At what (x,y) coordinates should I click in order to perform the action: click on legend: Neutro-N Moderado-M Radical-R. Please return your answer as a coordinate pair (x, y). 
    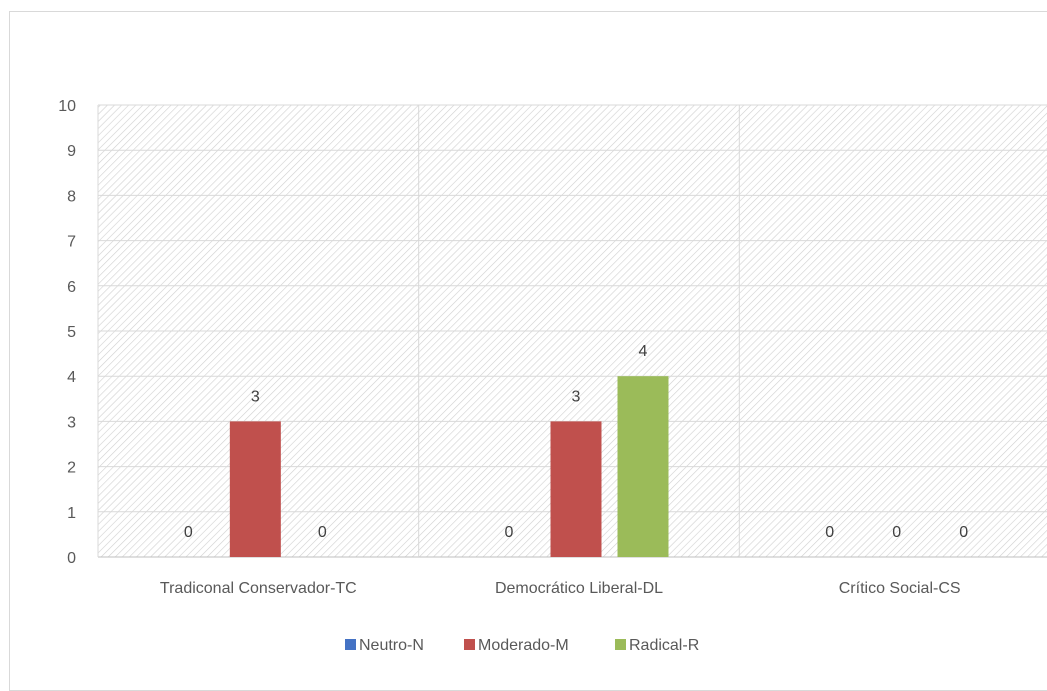
    Looking at the image, I should click on (522, 645).